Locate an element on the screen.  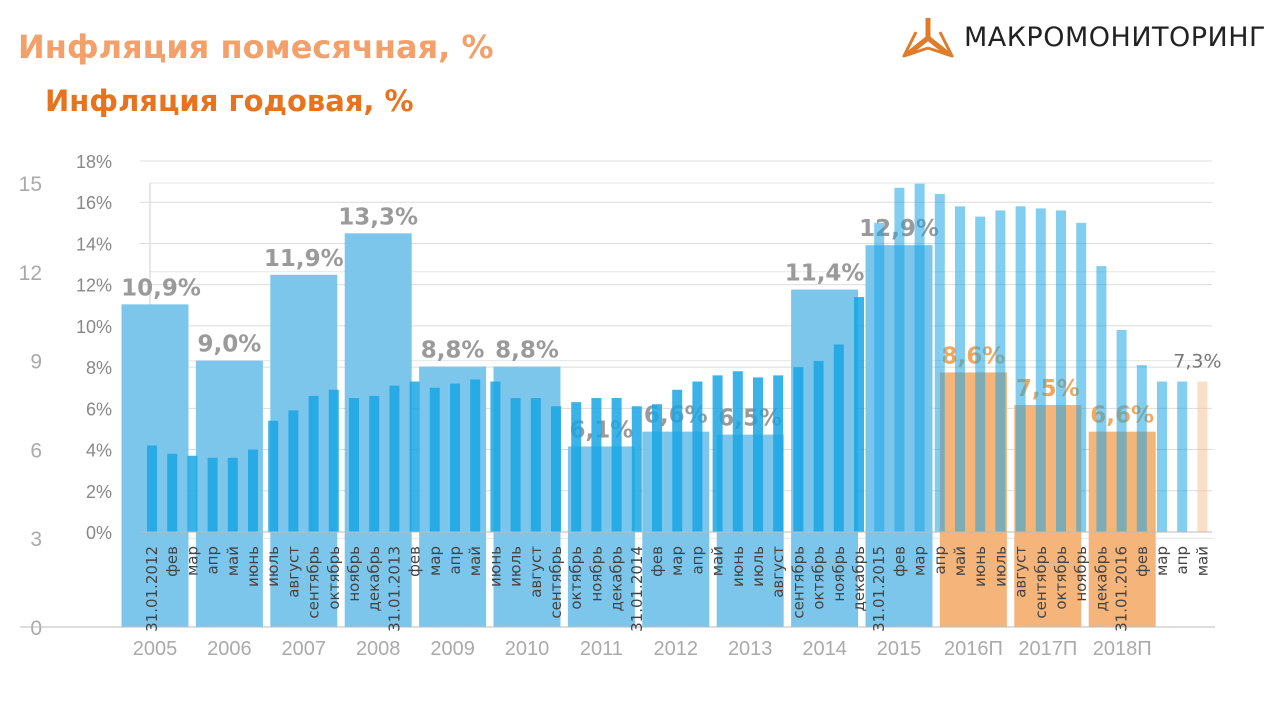
annual-x-tick: 2006 is located at coordinates (229, 649).